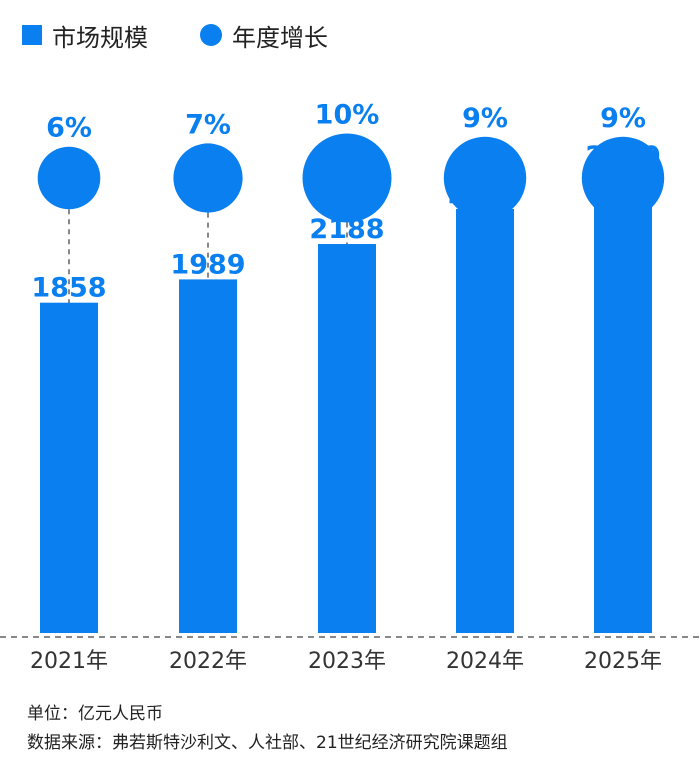  Describe the element at coordinates (69, 661) in the screenshot. I see `x-tick-label: 2021年` at that location.